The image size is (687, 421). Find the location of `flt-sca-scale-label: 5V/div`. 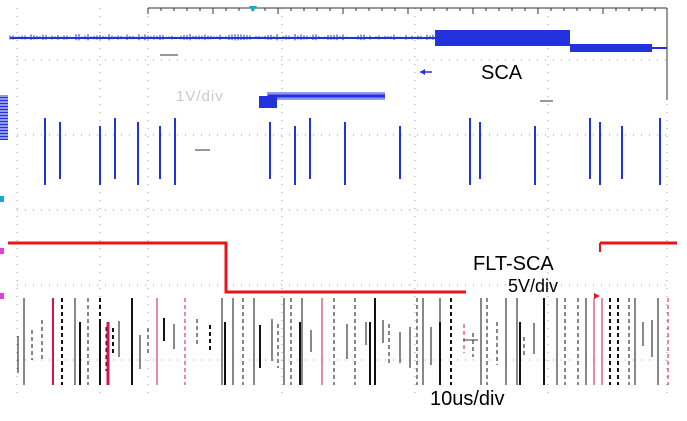

flt-sca-scale-label: 5V/div is located at coordinates (533, 286).